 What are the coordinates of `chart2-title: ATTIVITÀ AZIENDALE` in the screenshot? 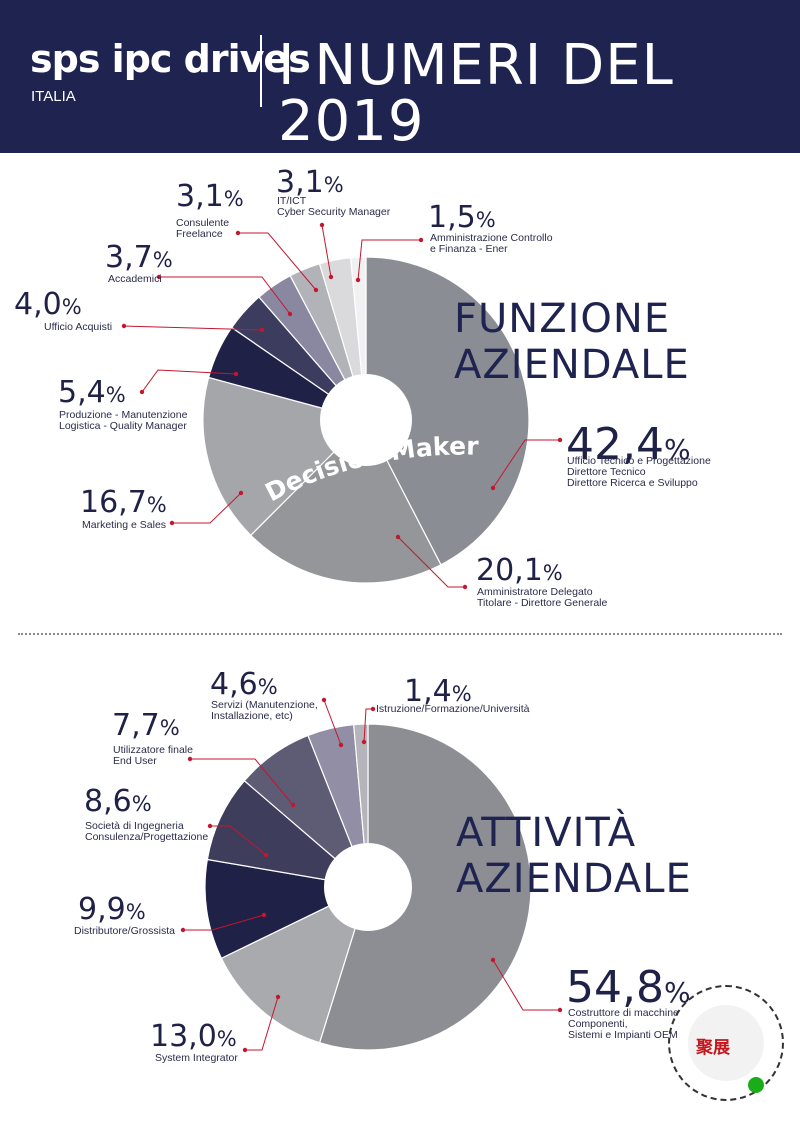 It's located at (574, 856).